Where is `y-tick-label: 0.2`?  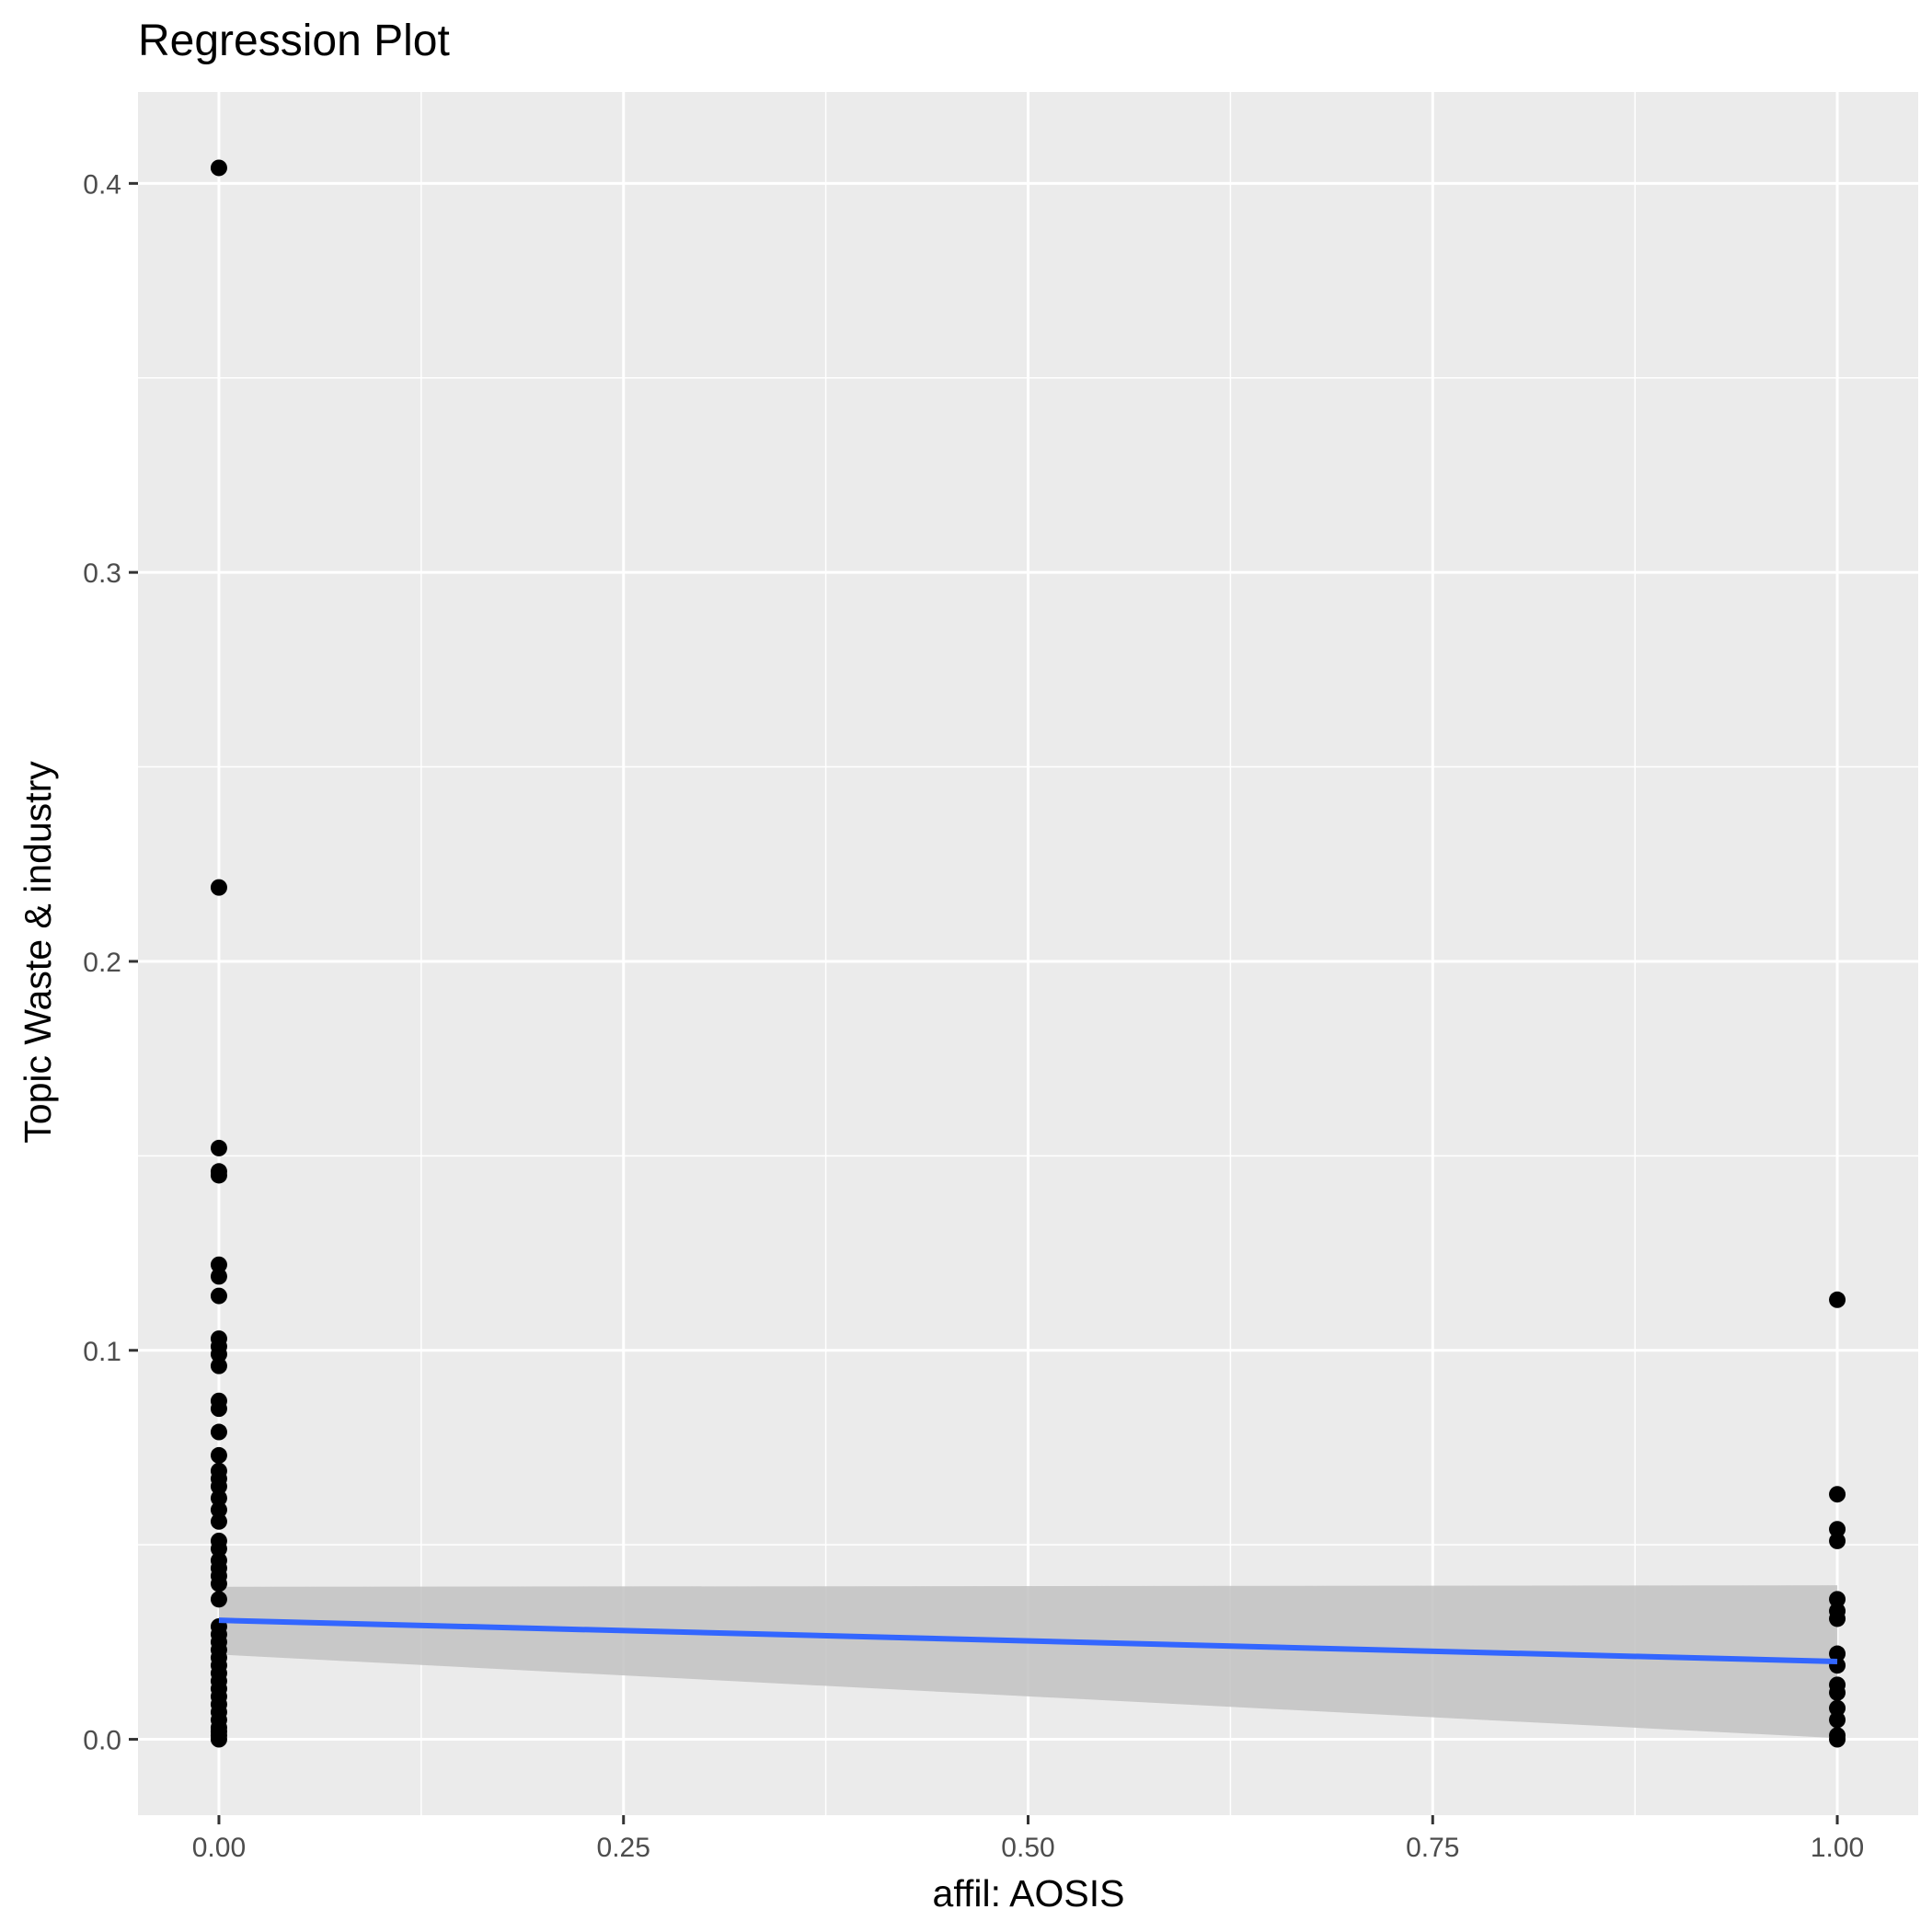 y-tick-label: 0.2 is located at coordinates (102, 963).